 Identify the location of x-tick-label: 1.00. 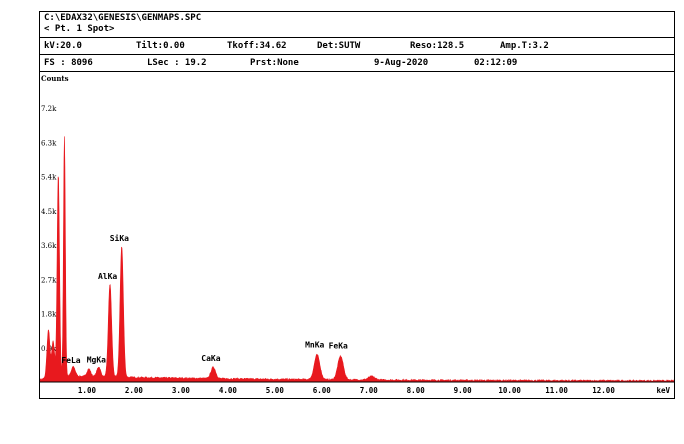
(87, 390).